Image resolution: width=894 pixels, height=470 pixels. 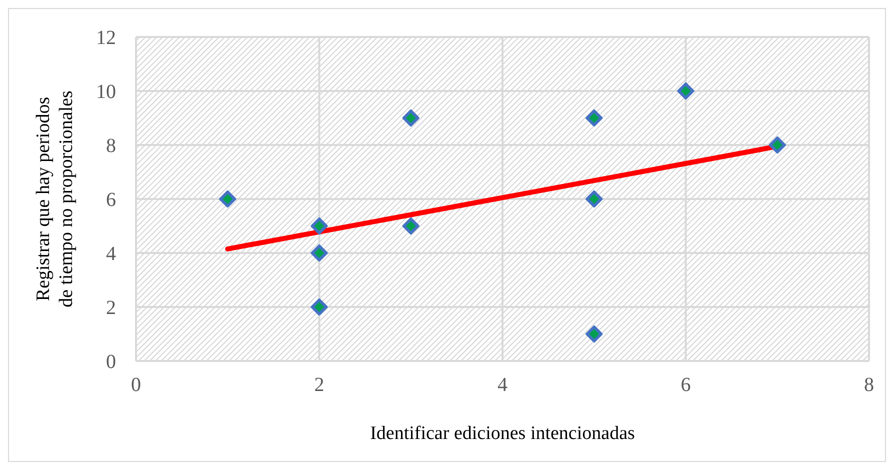 What do you see at coordinates (502, 433) in the screenshot?
I see `x-axis-title: Identificar ediciones intencionadas` at bounding box center [502, 433].